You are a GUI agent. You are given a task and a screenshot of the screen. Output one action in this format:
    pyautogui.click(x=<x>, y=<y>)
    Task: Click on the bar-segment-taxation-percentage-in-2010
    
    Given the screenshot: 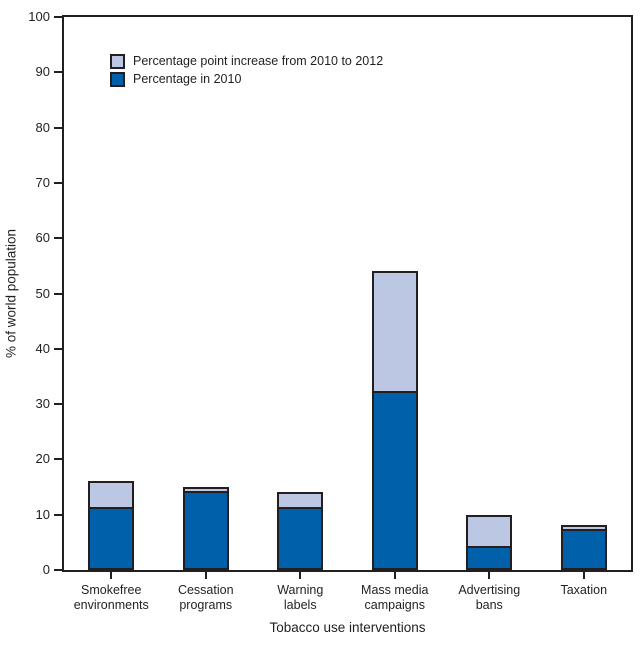 What is the action you would take?
    pyautogui.click(x=583, y=550)
    